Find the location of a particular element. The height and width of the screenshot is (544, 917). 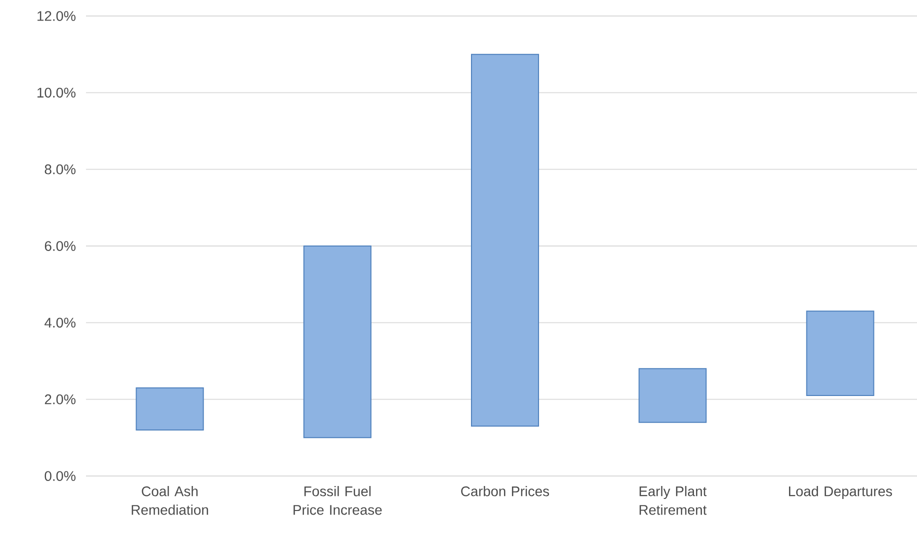

y-tick-label: 0.0% is located at coordinates (60, 476).